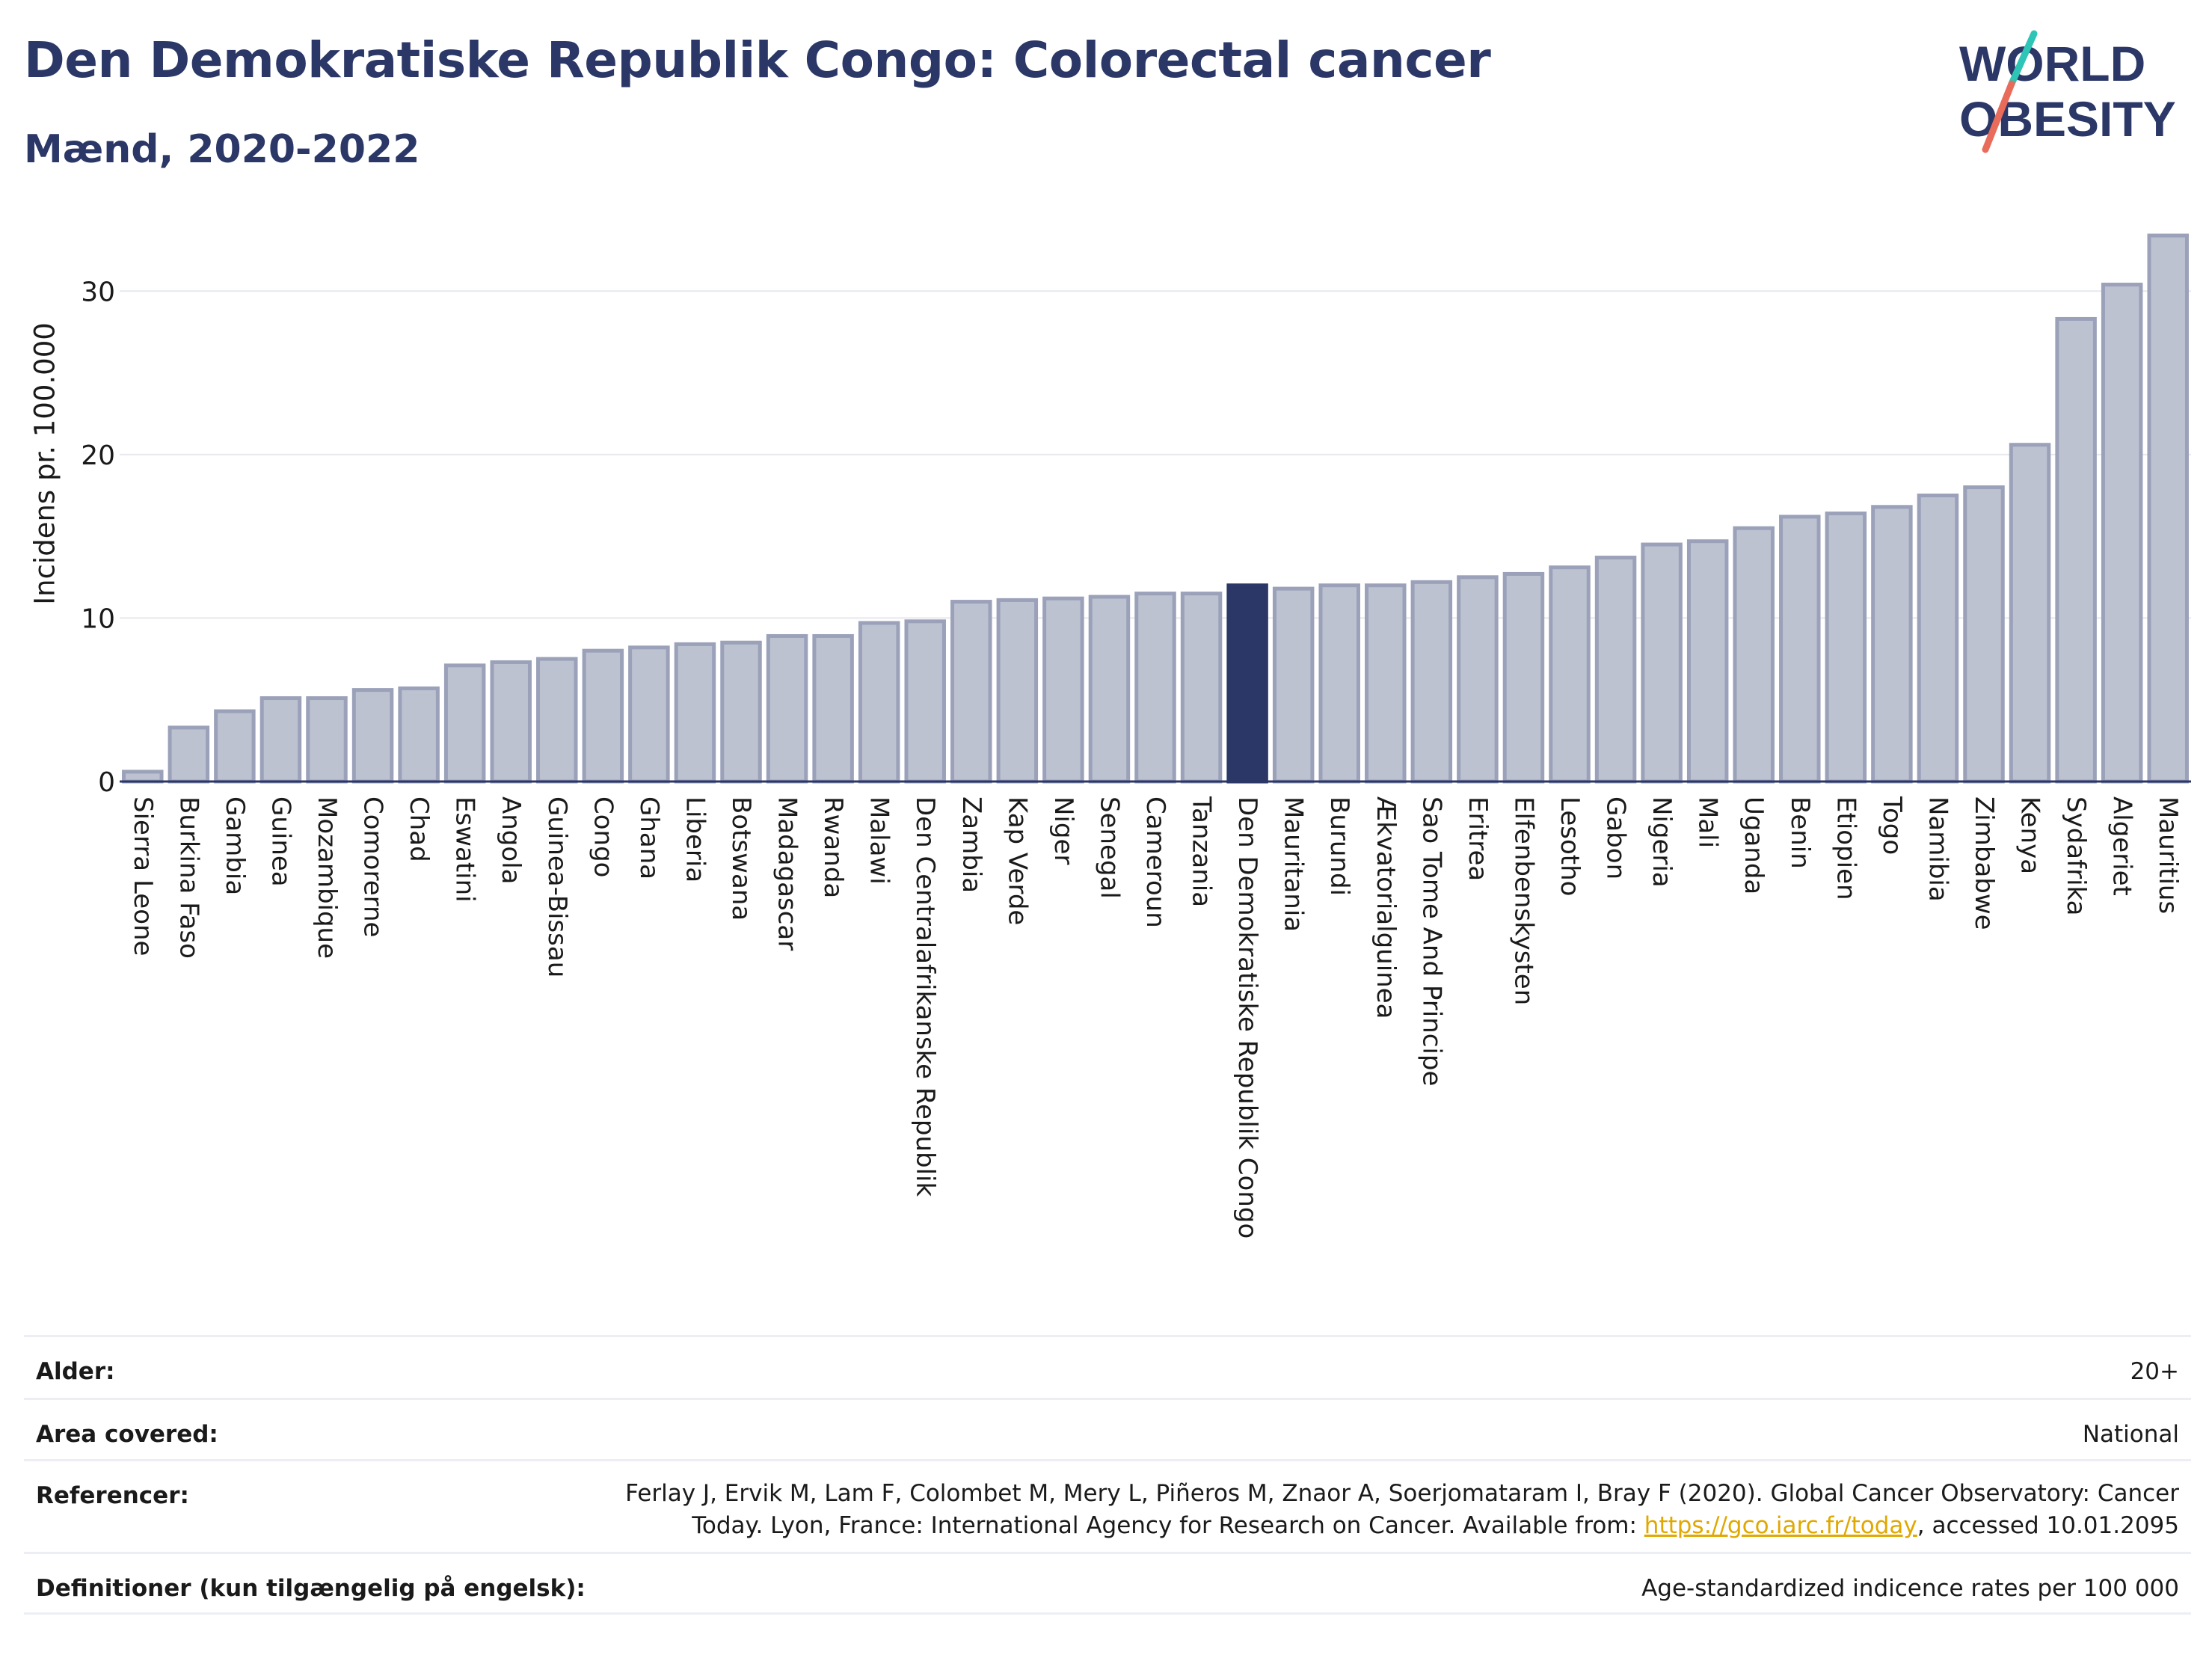 The width and height of the screenshot is (2212, 1655). What do you see at coordinates (1938, 849) in the screenshot?
I see `x-tick-label: Namibia` at bounding box center [1938, 849].